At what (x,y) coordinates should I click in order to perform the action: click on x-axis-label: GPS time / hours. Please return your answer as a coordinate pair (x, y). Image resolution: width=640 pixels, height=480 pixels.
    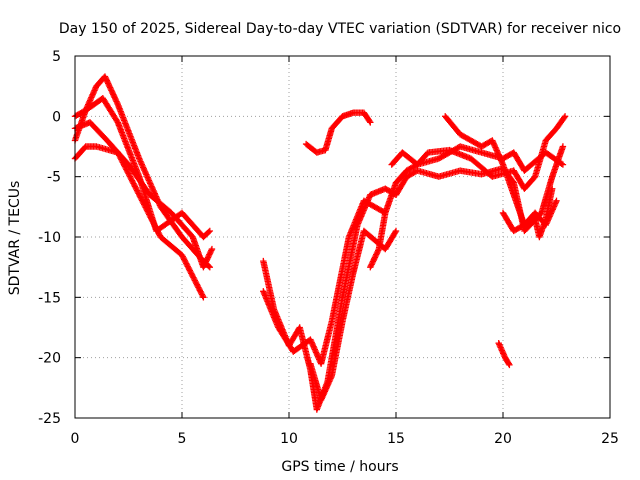
    Looking at the image, I should click on (339, 467).